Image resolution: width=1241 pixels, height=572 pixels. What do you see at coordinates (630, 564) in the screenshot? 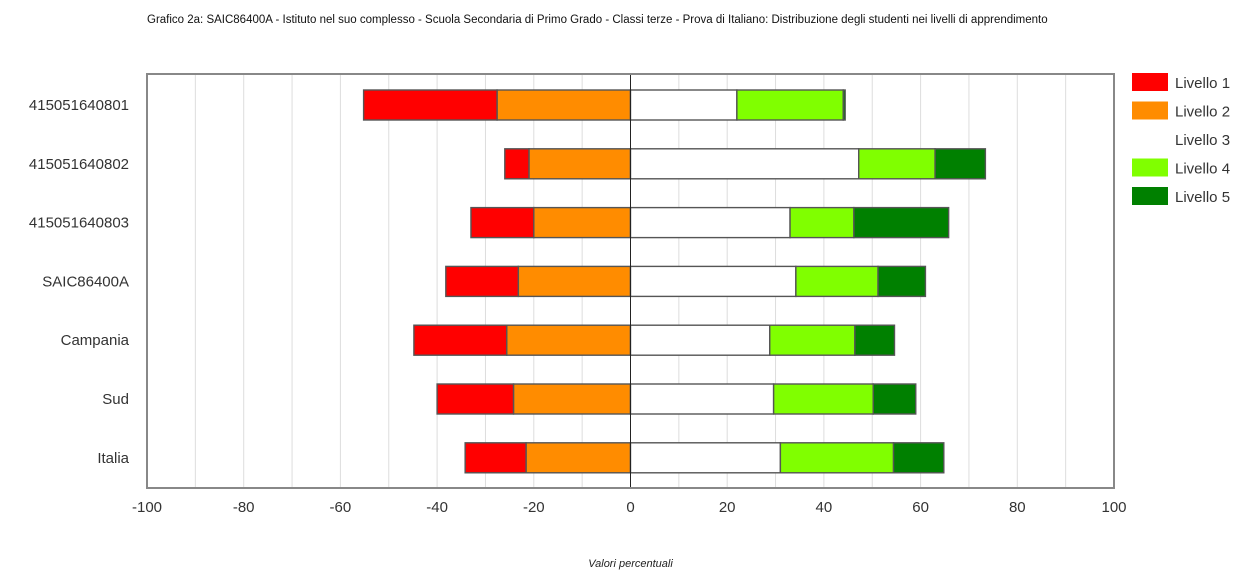
I see `x-axis-title: Valori percentuali` at bounding box center [630, 564].